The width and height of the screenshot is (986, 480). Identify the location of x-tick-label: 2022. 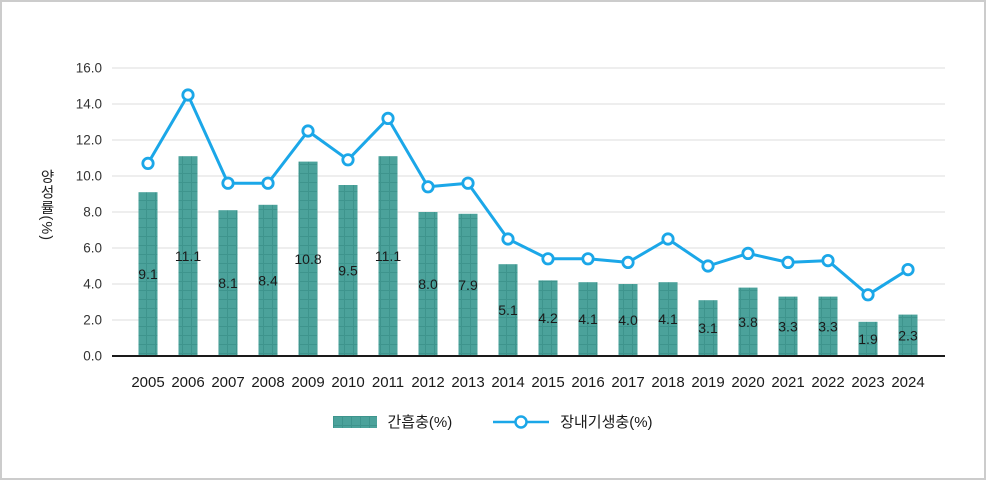
(827, 382).